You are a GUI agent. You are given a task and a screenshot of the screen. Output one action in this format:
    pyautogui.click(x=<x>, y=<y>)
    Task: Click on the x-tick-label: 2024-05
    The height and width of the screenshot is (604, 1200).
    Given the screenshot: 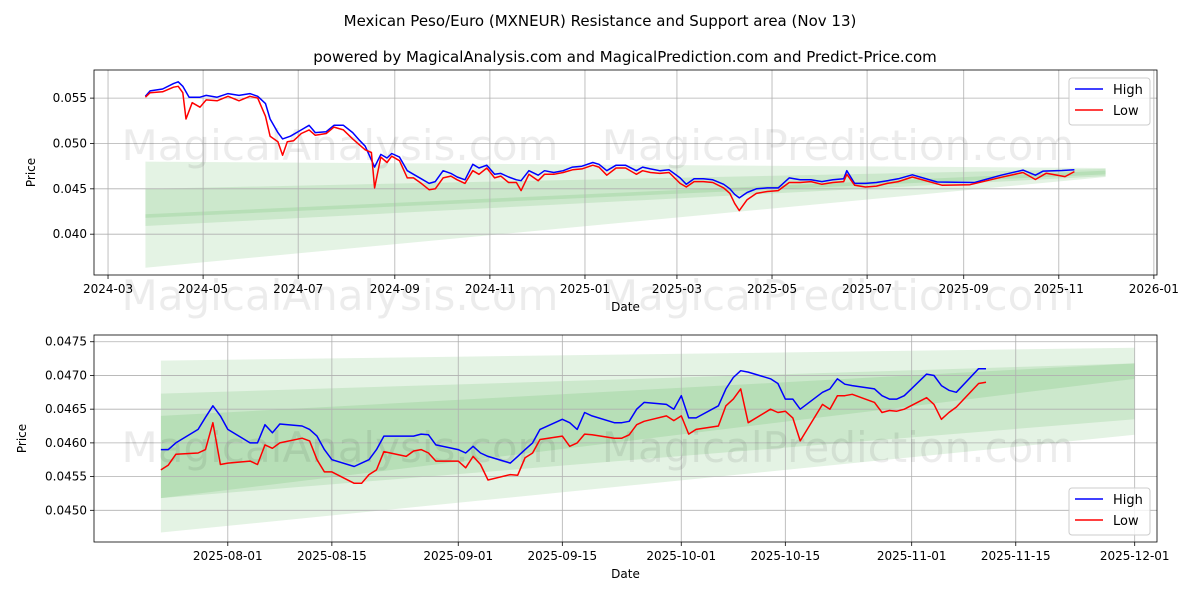 What is the action you would take?
    pyautogui.click(x=203, y=289)
    